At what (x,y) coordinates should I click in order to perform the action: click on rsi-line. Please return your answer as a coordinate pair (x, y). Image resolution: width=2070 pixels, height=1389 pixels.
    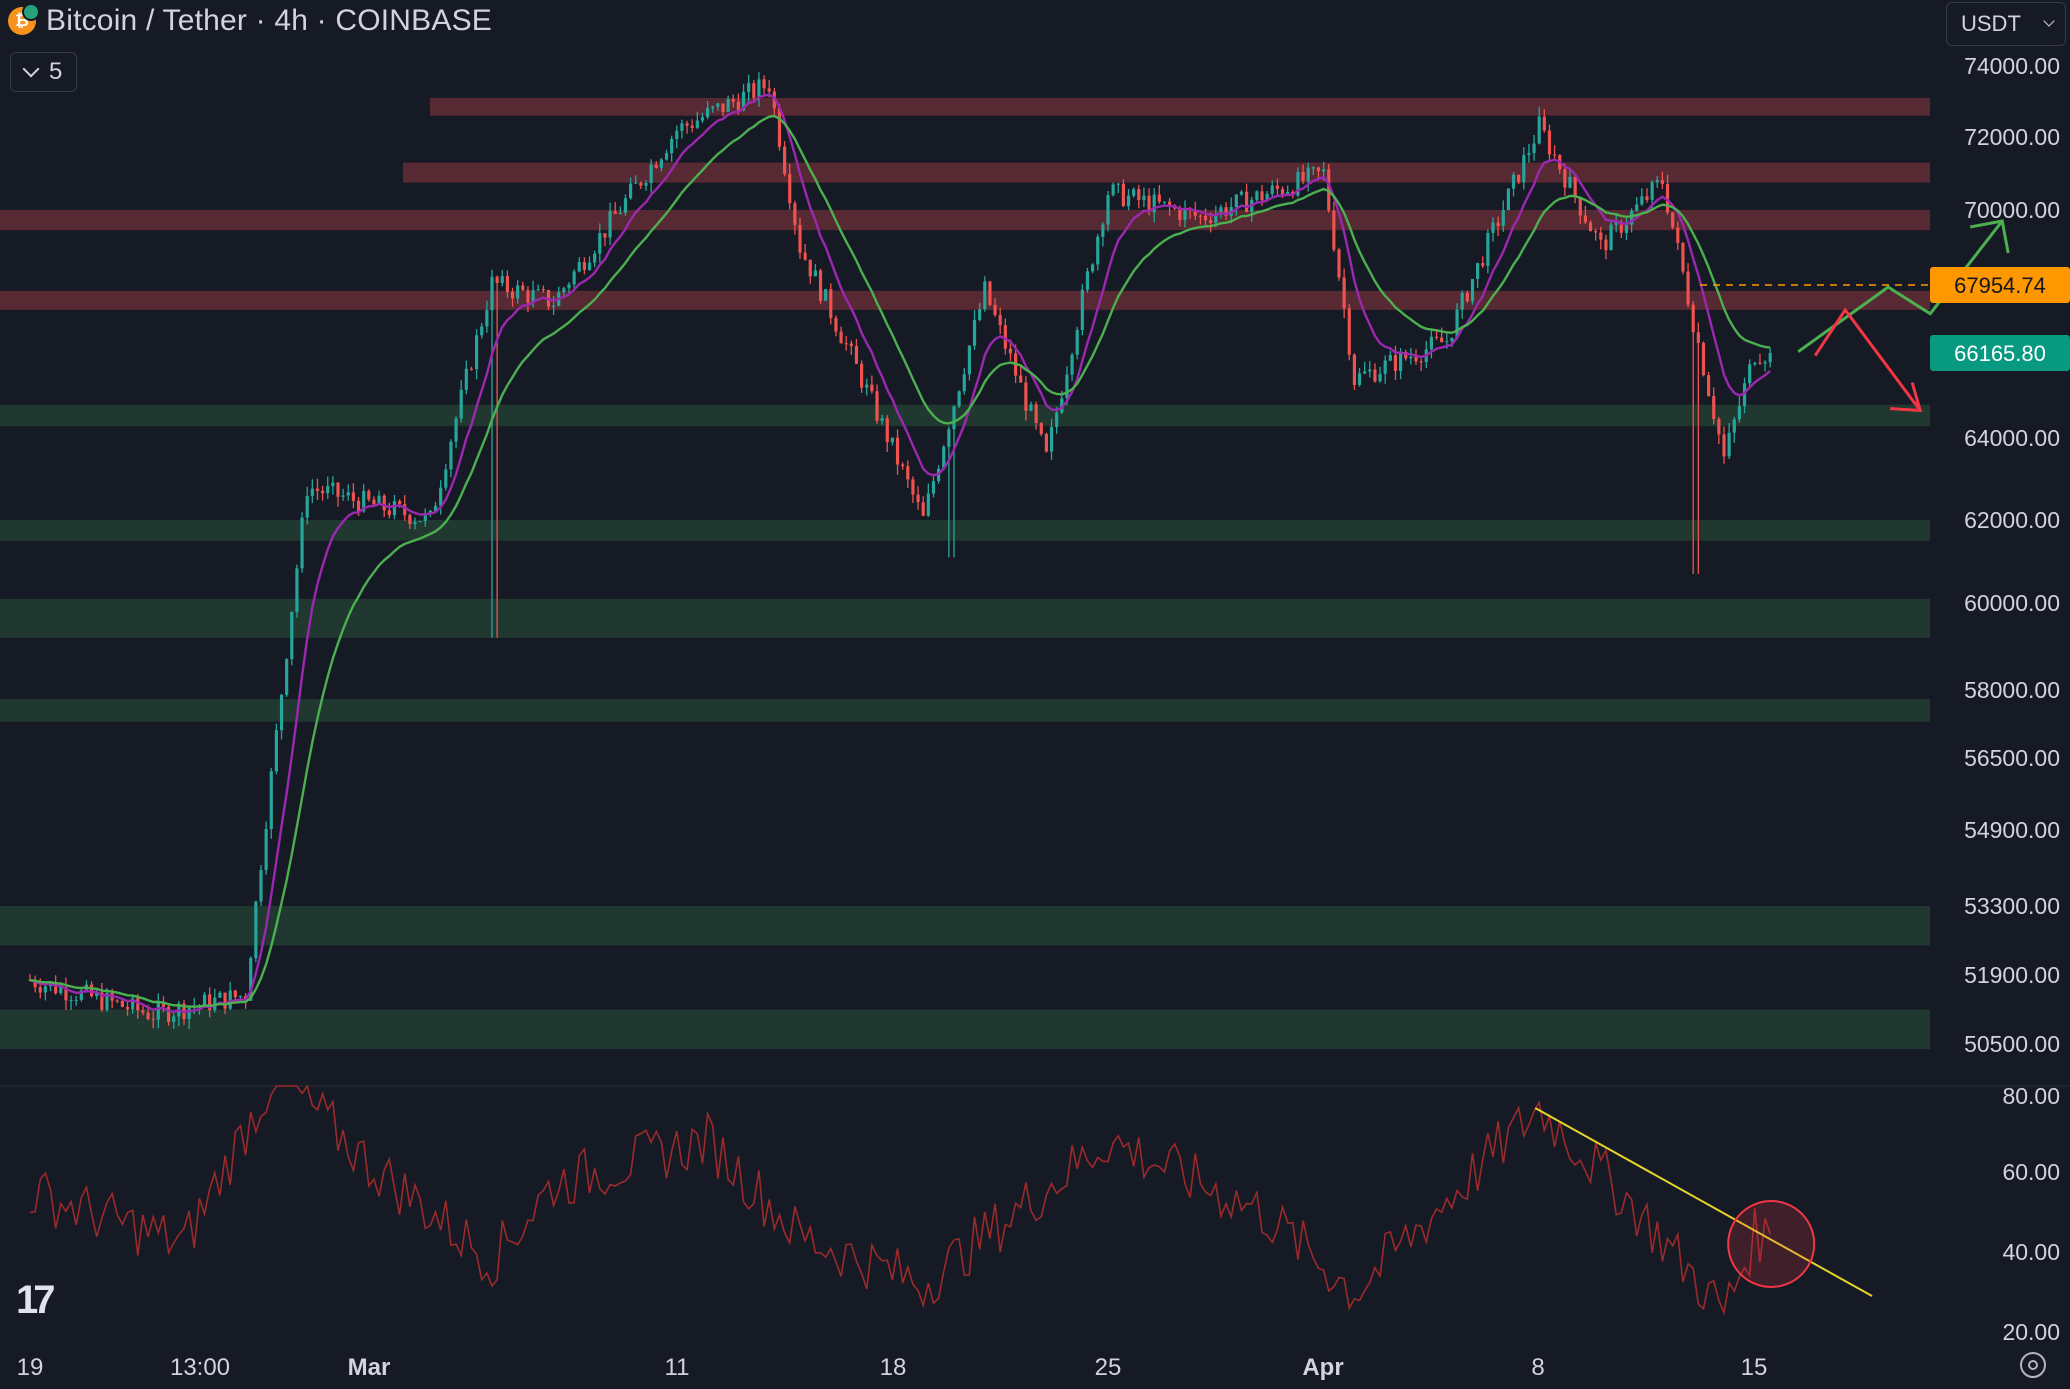
    Looking at the image, I should click on (900, 1200).